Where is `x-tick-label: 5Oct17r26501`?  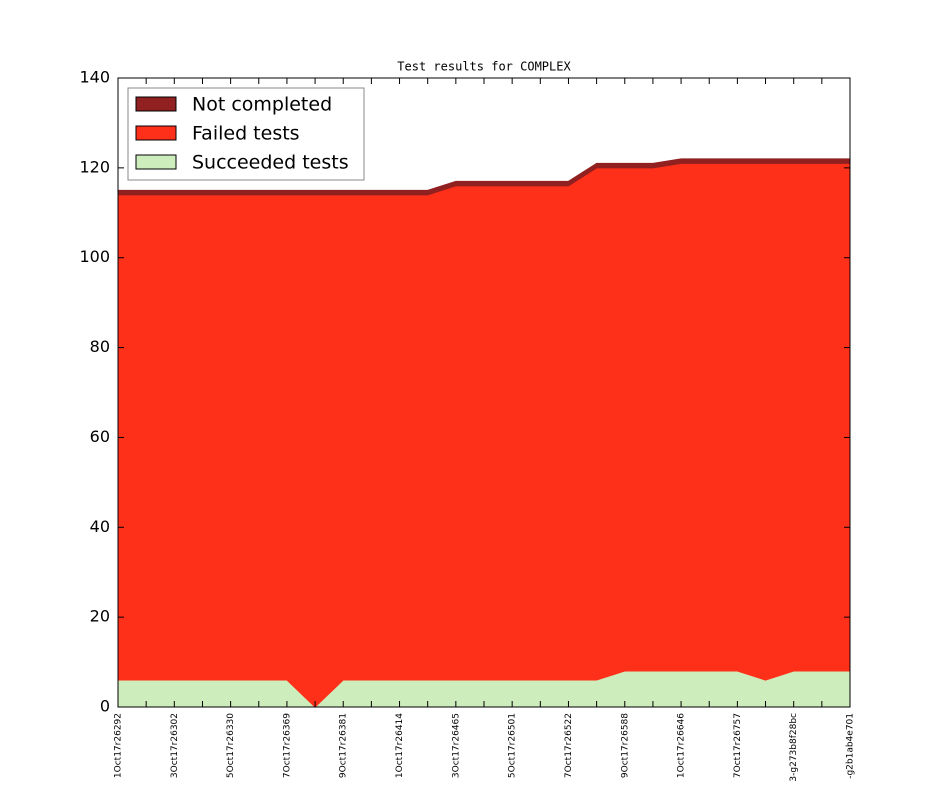 x-tick-label: 5Oct17r26501 is located at coordinates (513, 745).